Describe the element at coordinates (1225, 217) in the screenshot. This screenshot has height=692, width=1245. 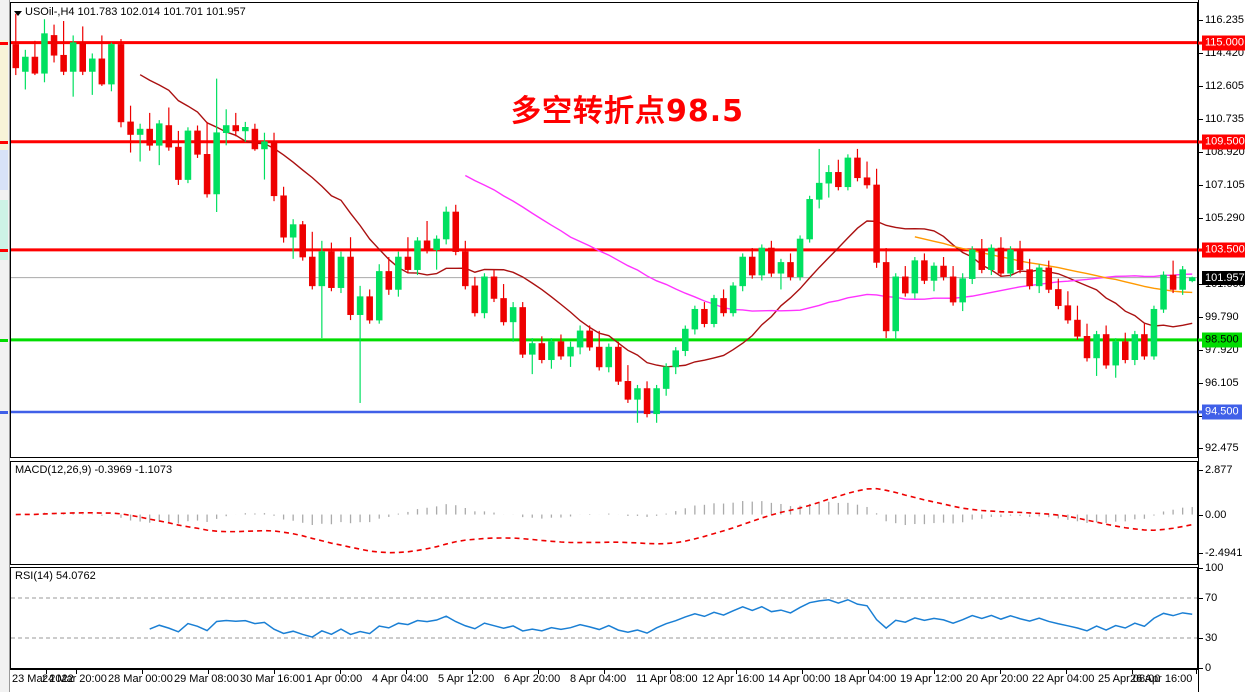
I see `price-tick-label: 105.290` at that location.